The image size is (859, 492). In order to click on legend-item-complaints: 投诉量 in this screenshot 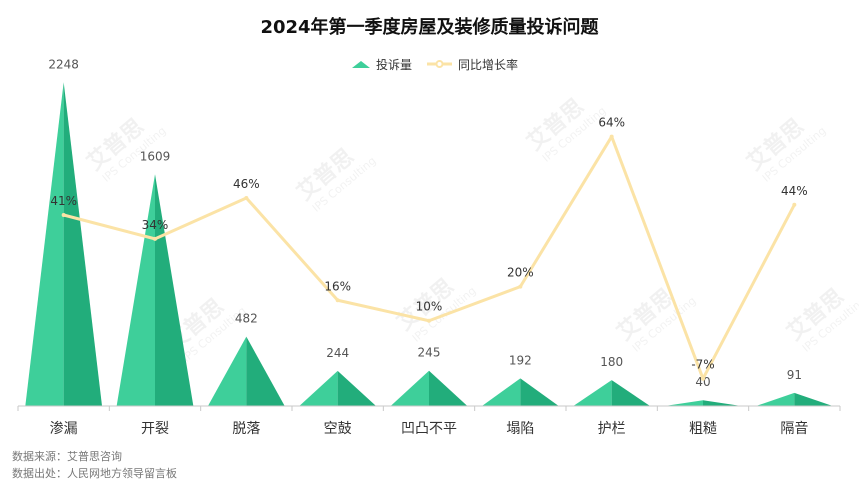, I will do `click(382, 64)`.